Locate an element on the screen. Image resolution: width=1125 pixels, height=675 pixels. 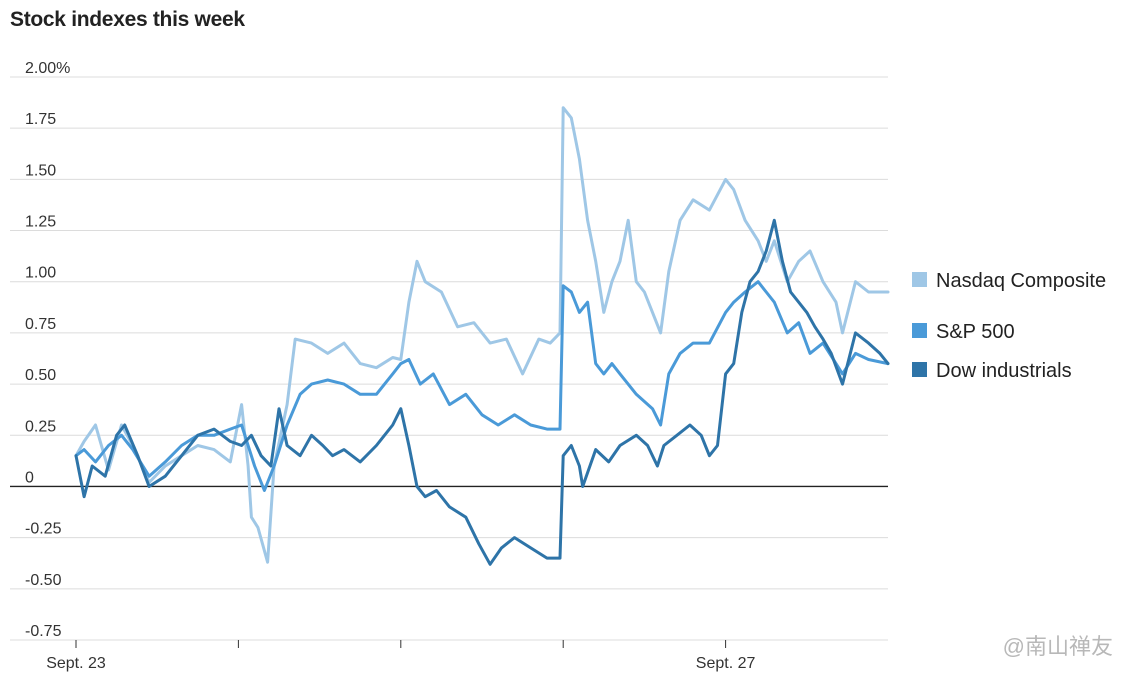
y-tick-label: 1.75 is located at coordinates (40, 119).